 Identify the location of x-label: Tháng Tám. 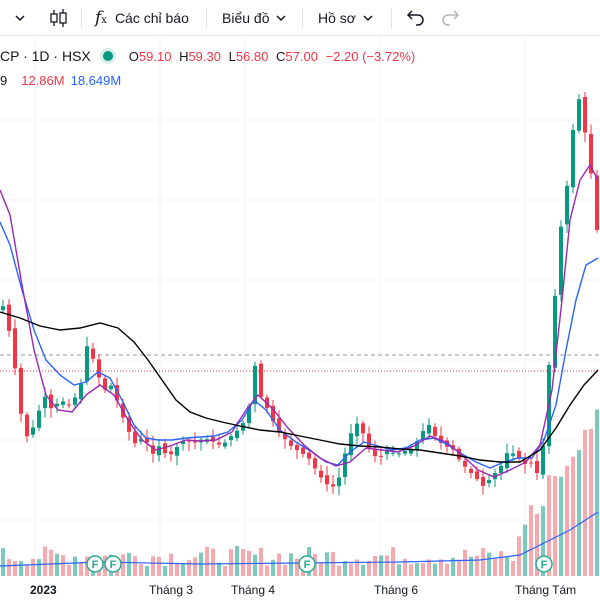
(546, 590).